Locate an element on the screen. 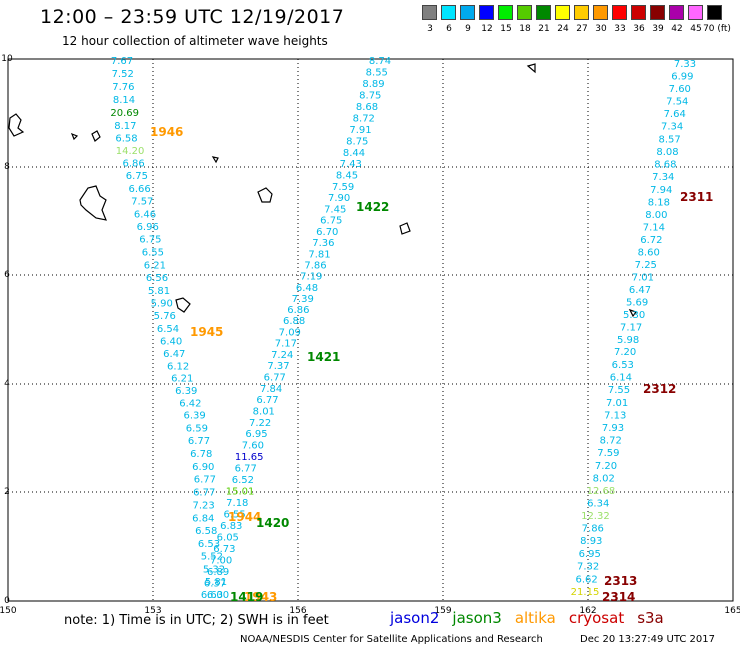 Image resolution: width=740 pixels, height=650 pixels. wave-height-value: 6.37 is located at coordinates (215, 584).